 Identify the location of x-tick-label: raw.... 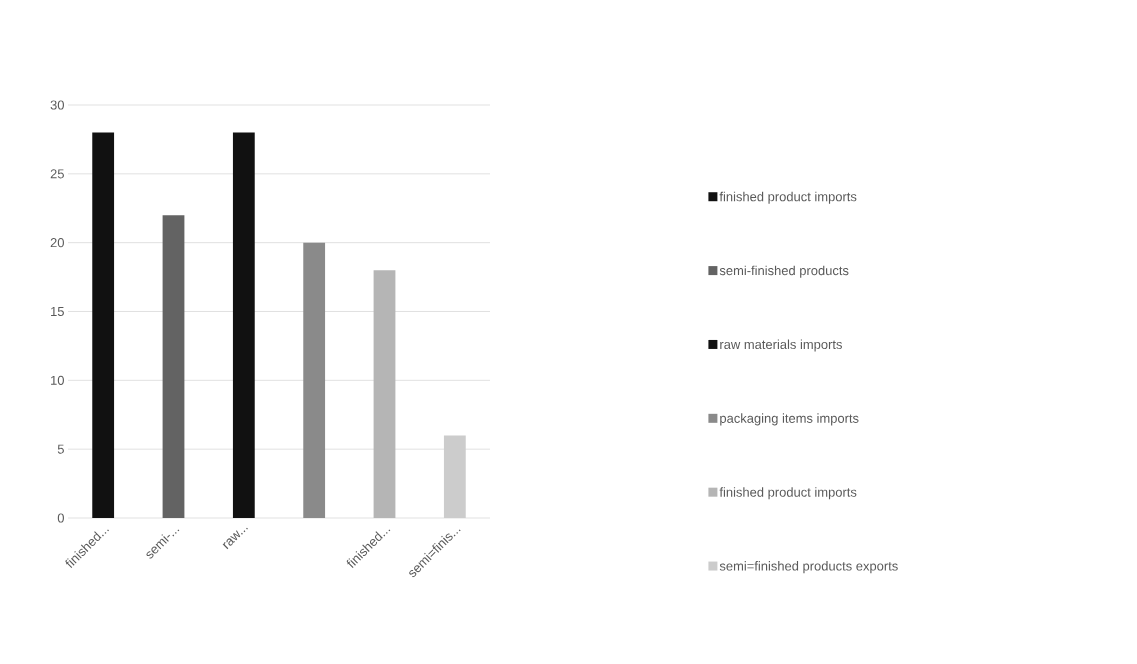
(235, 538).